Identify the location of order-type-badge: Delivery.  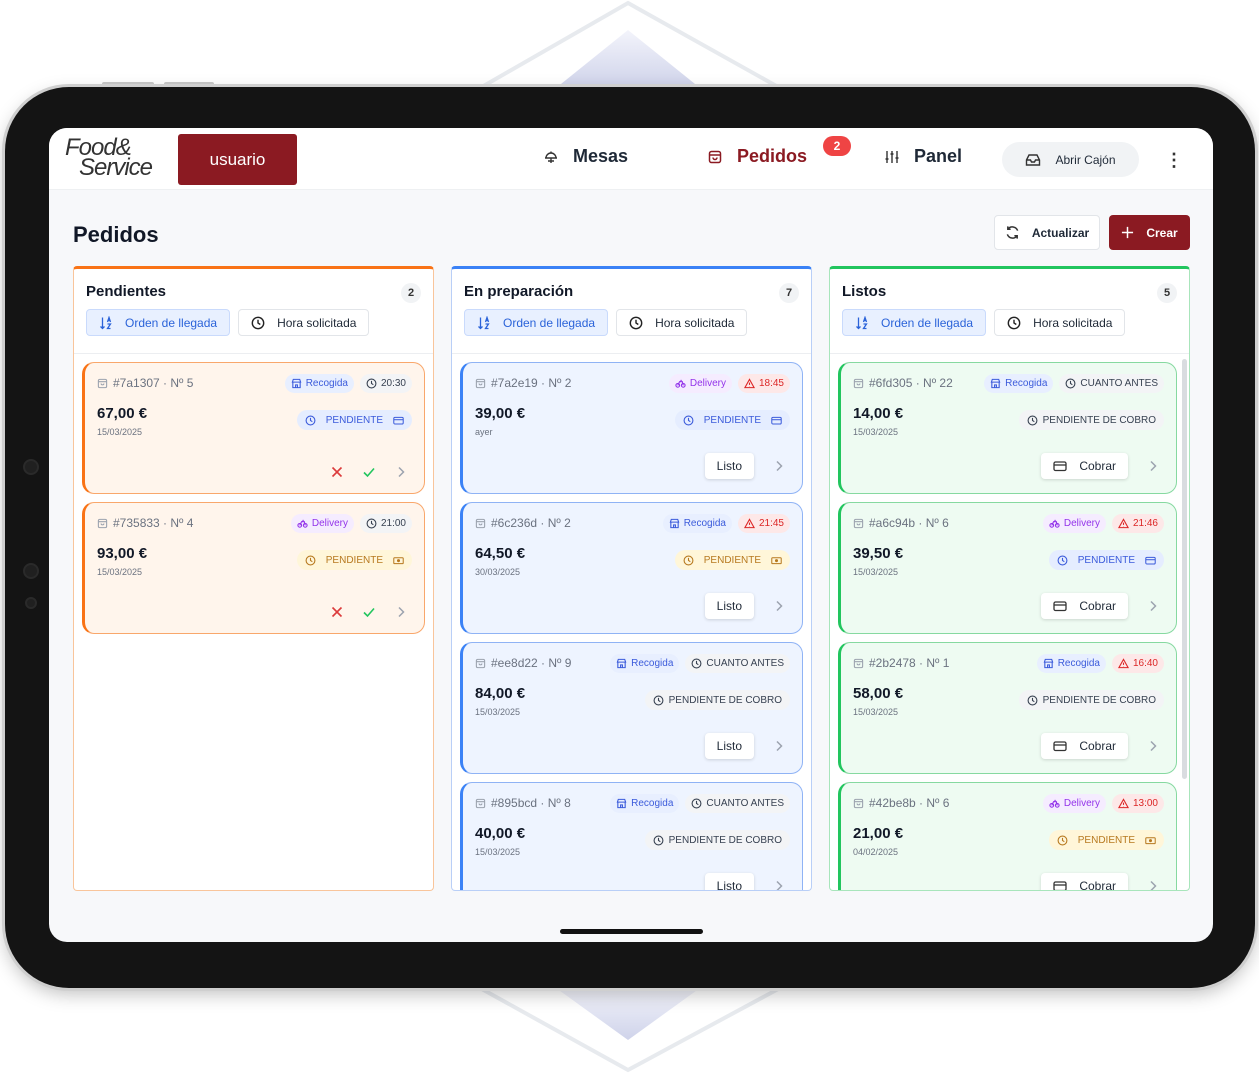
(1074, 523).